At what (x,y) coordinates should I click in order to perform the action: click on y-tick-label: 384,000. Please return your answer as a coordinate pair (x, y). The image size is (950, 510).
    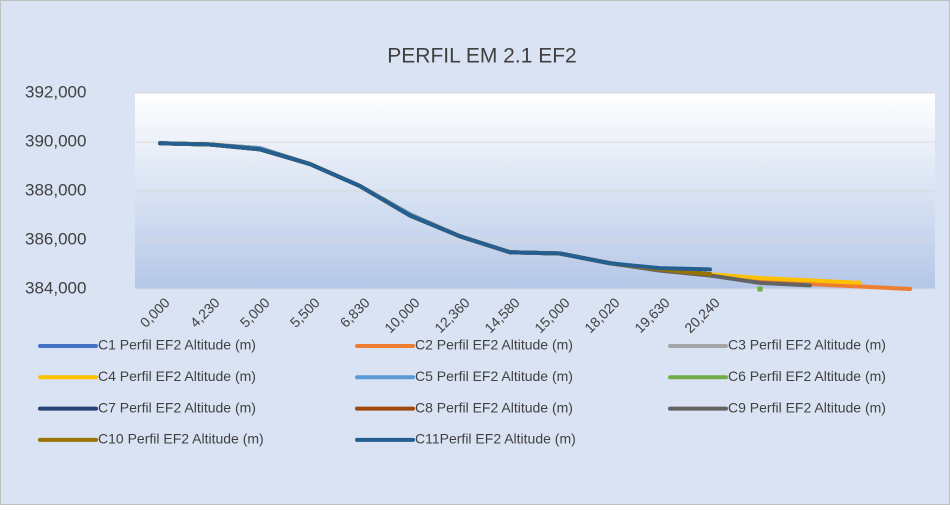
    Looking at the image, I should click on (55, 287).